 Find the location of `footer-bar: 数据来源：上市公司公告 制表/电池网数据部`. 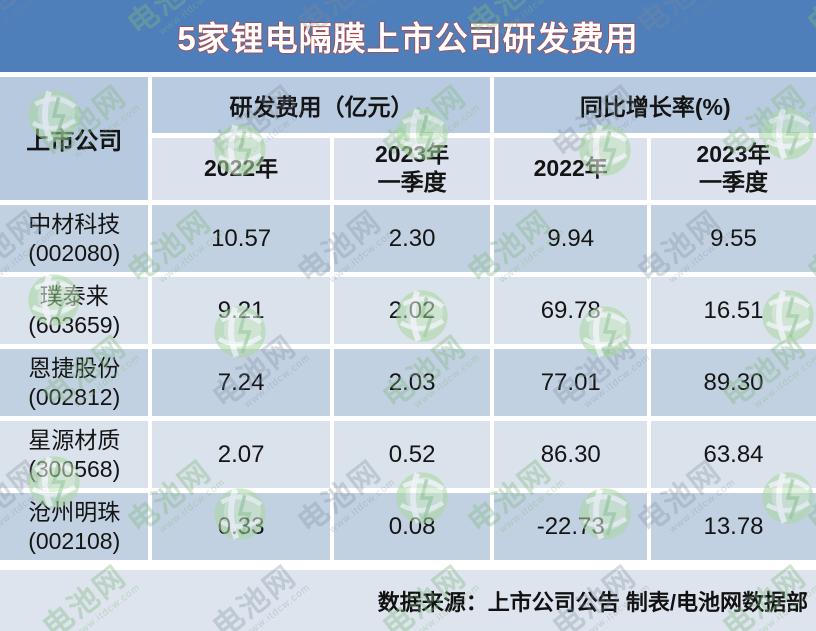

footer-bar: 数据来源：上市公司公告 制表/电池网数据部 is located at coordinates (408, 600).